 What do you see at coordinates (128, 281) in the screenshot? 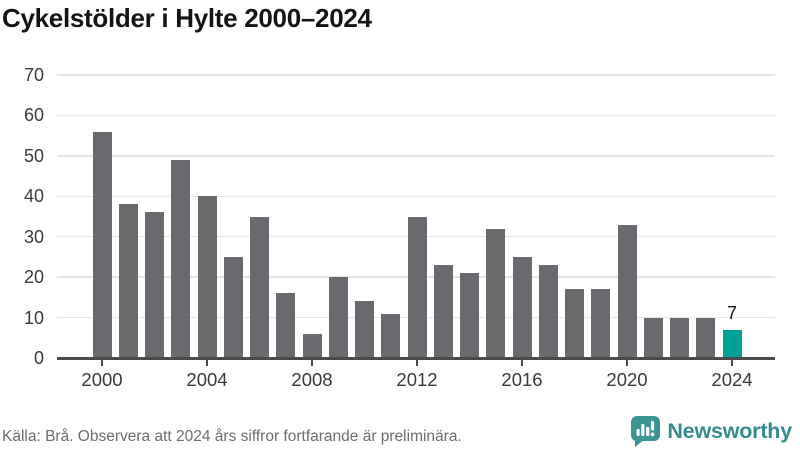
I see `bar-2001` at bounding box center [128, 281].